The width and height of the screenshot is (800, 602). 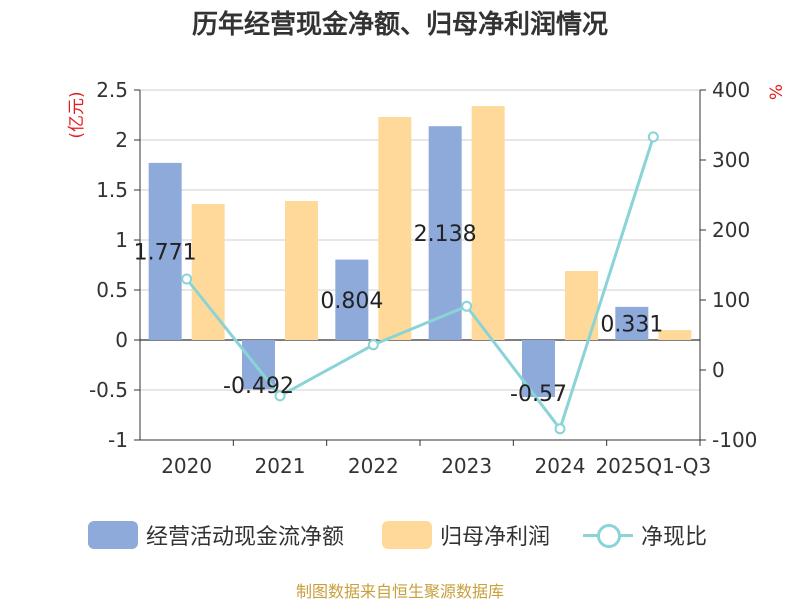 I want to click on y-right-tick-label: 0, so click(x=718, y=370).